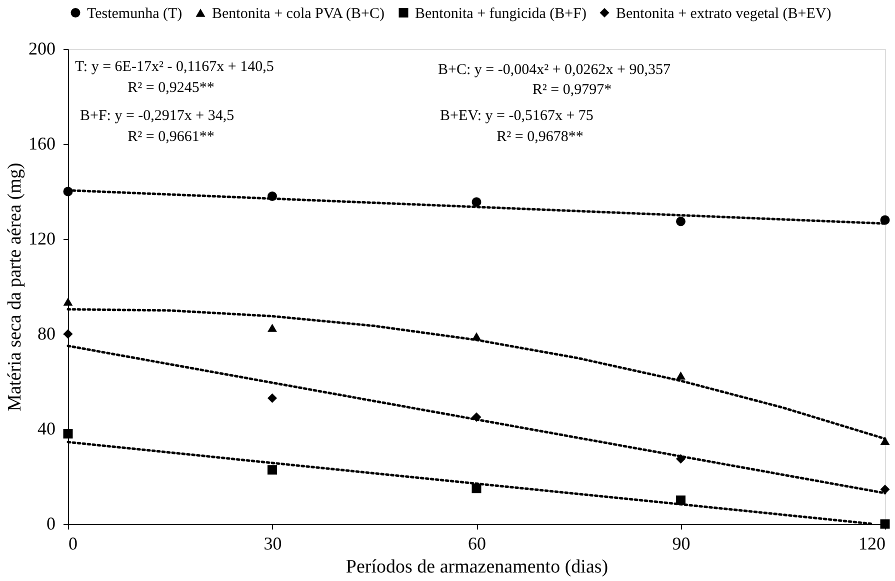  What do you see at coordinates (51, 524) in the screenshot?
I see `y-tick-label: 0` at bounding box center [51, 524].